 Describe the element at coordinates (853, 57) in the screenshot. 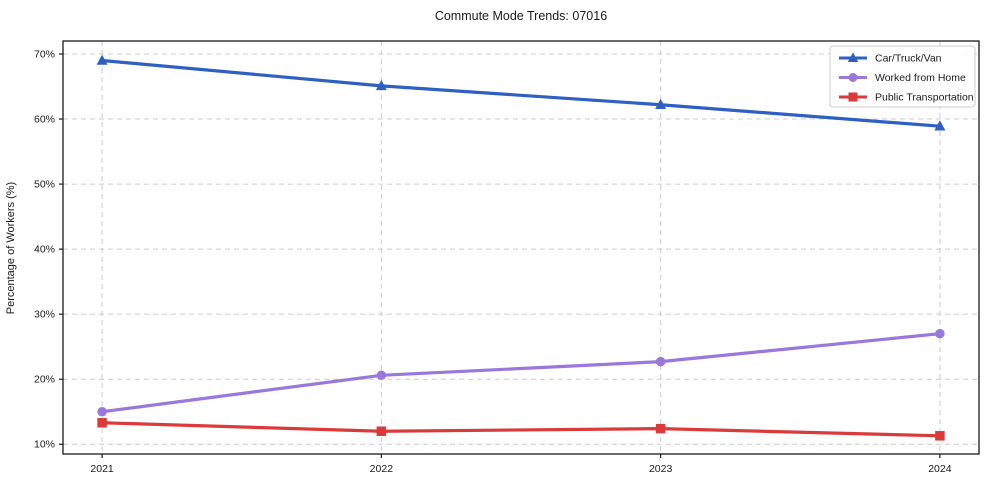

I see `legend-triangle-marker-icon` at that location.